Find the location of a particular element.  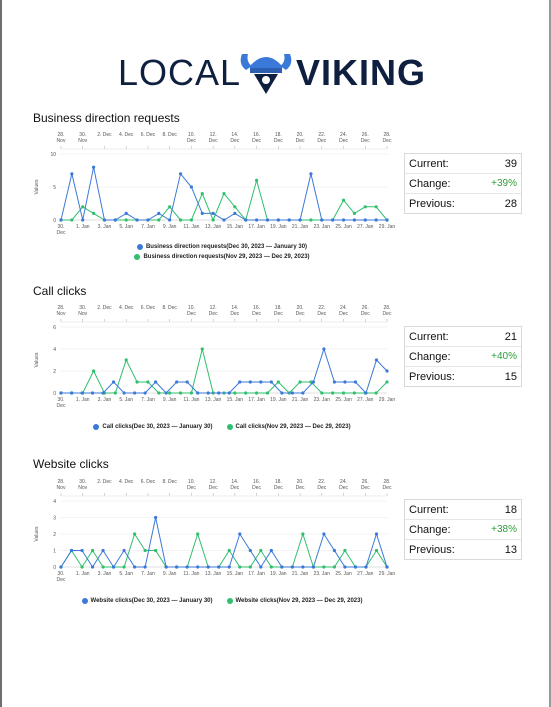

x-tick-label-top: 20. Dec is located at coordinates (300, 485).